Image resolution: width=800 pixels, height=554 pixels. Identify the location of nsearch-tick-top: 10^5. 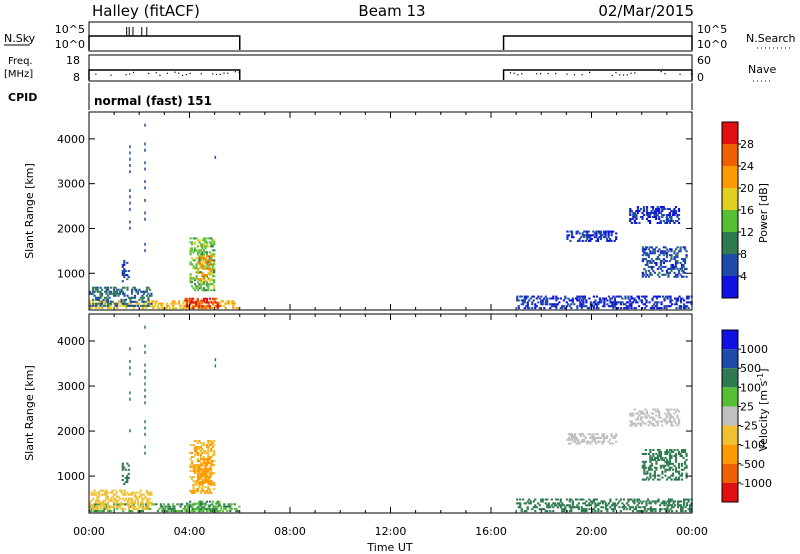
(712, 29).